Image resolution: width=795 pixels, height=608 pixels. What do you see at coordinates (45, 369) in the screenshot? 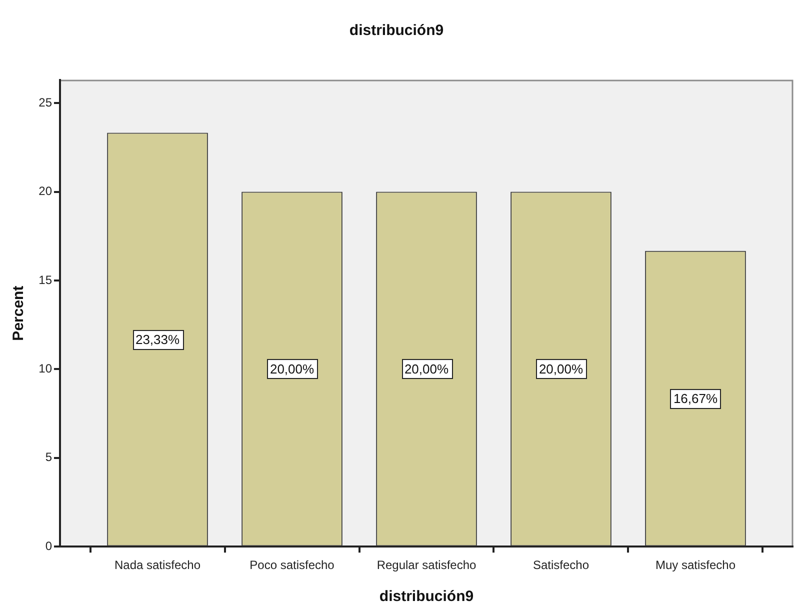
I see `y-tick-label: 10` at bounding box center [45, 369].